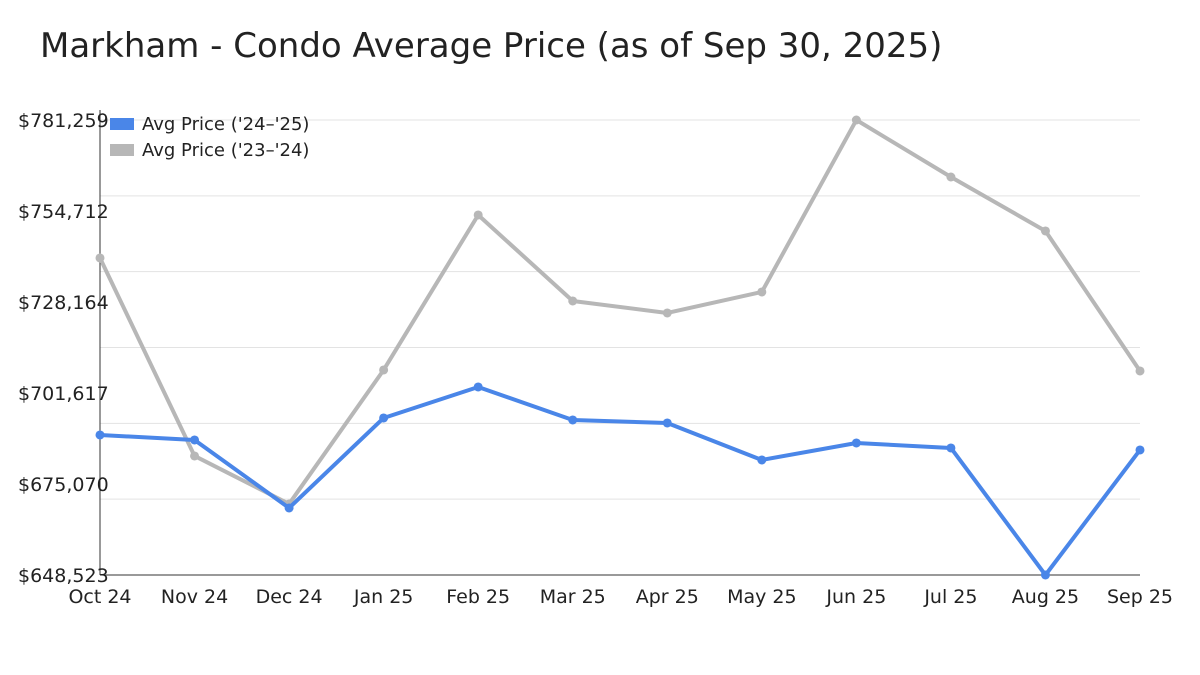 This screenshot has height=675, width=1200. I want to click on x-tick-label: Aug 25, so click(1045, 597).